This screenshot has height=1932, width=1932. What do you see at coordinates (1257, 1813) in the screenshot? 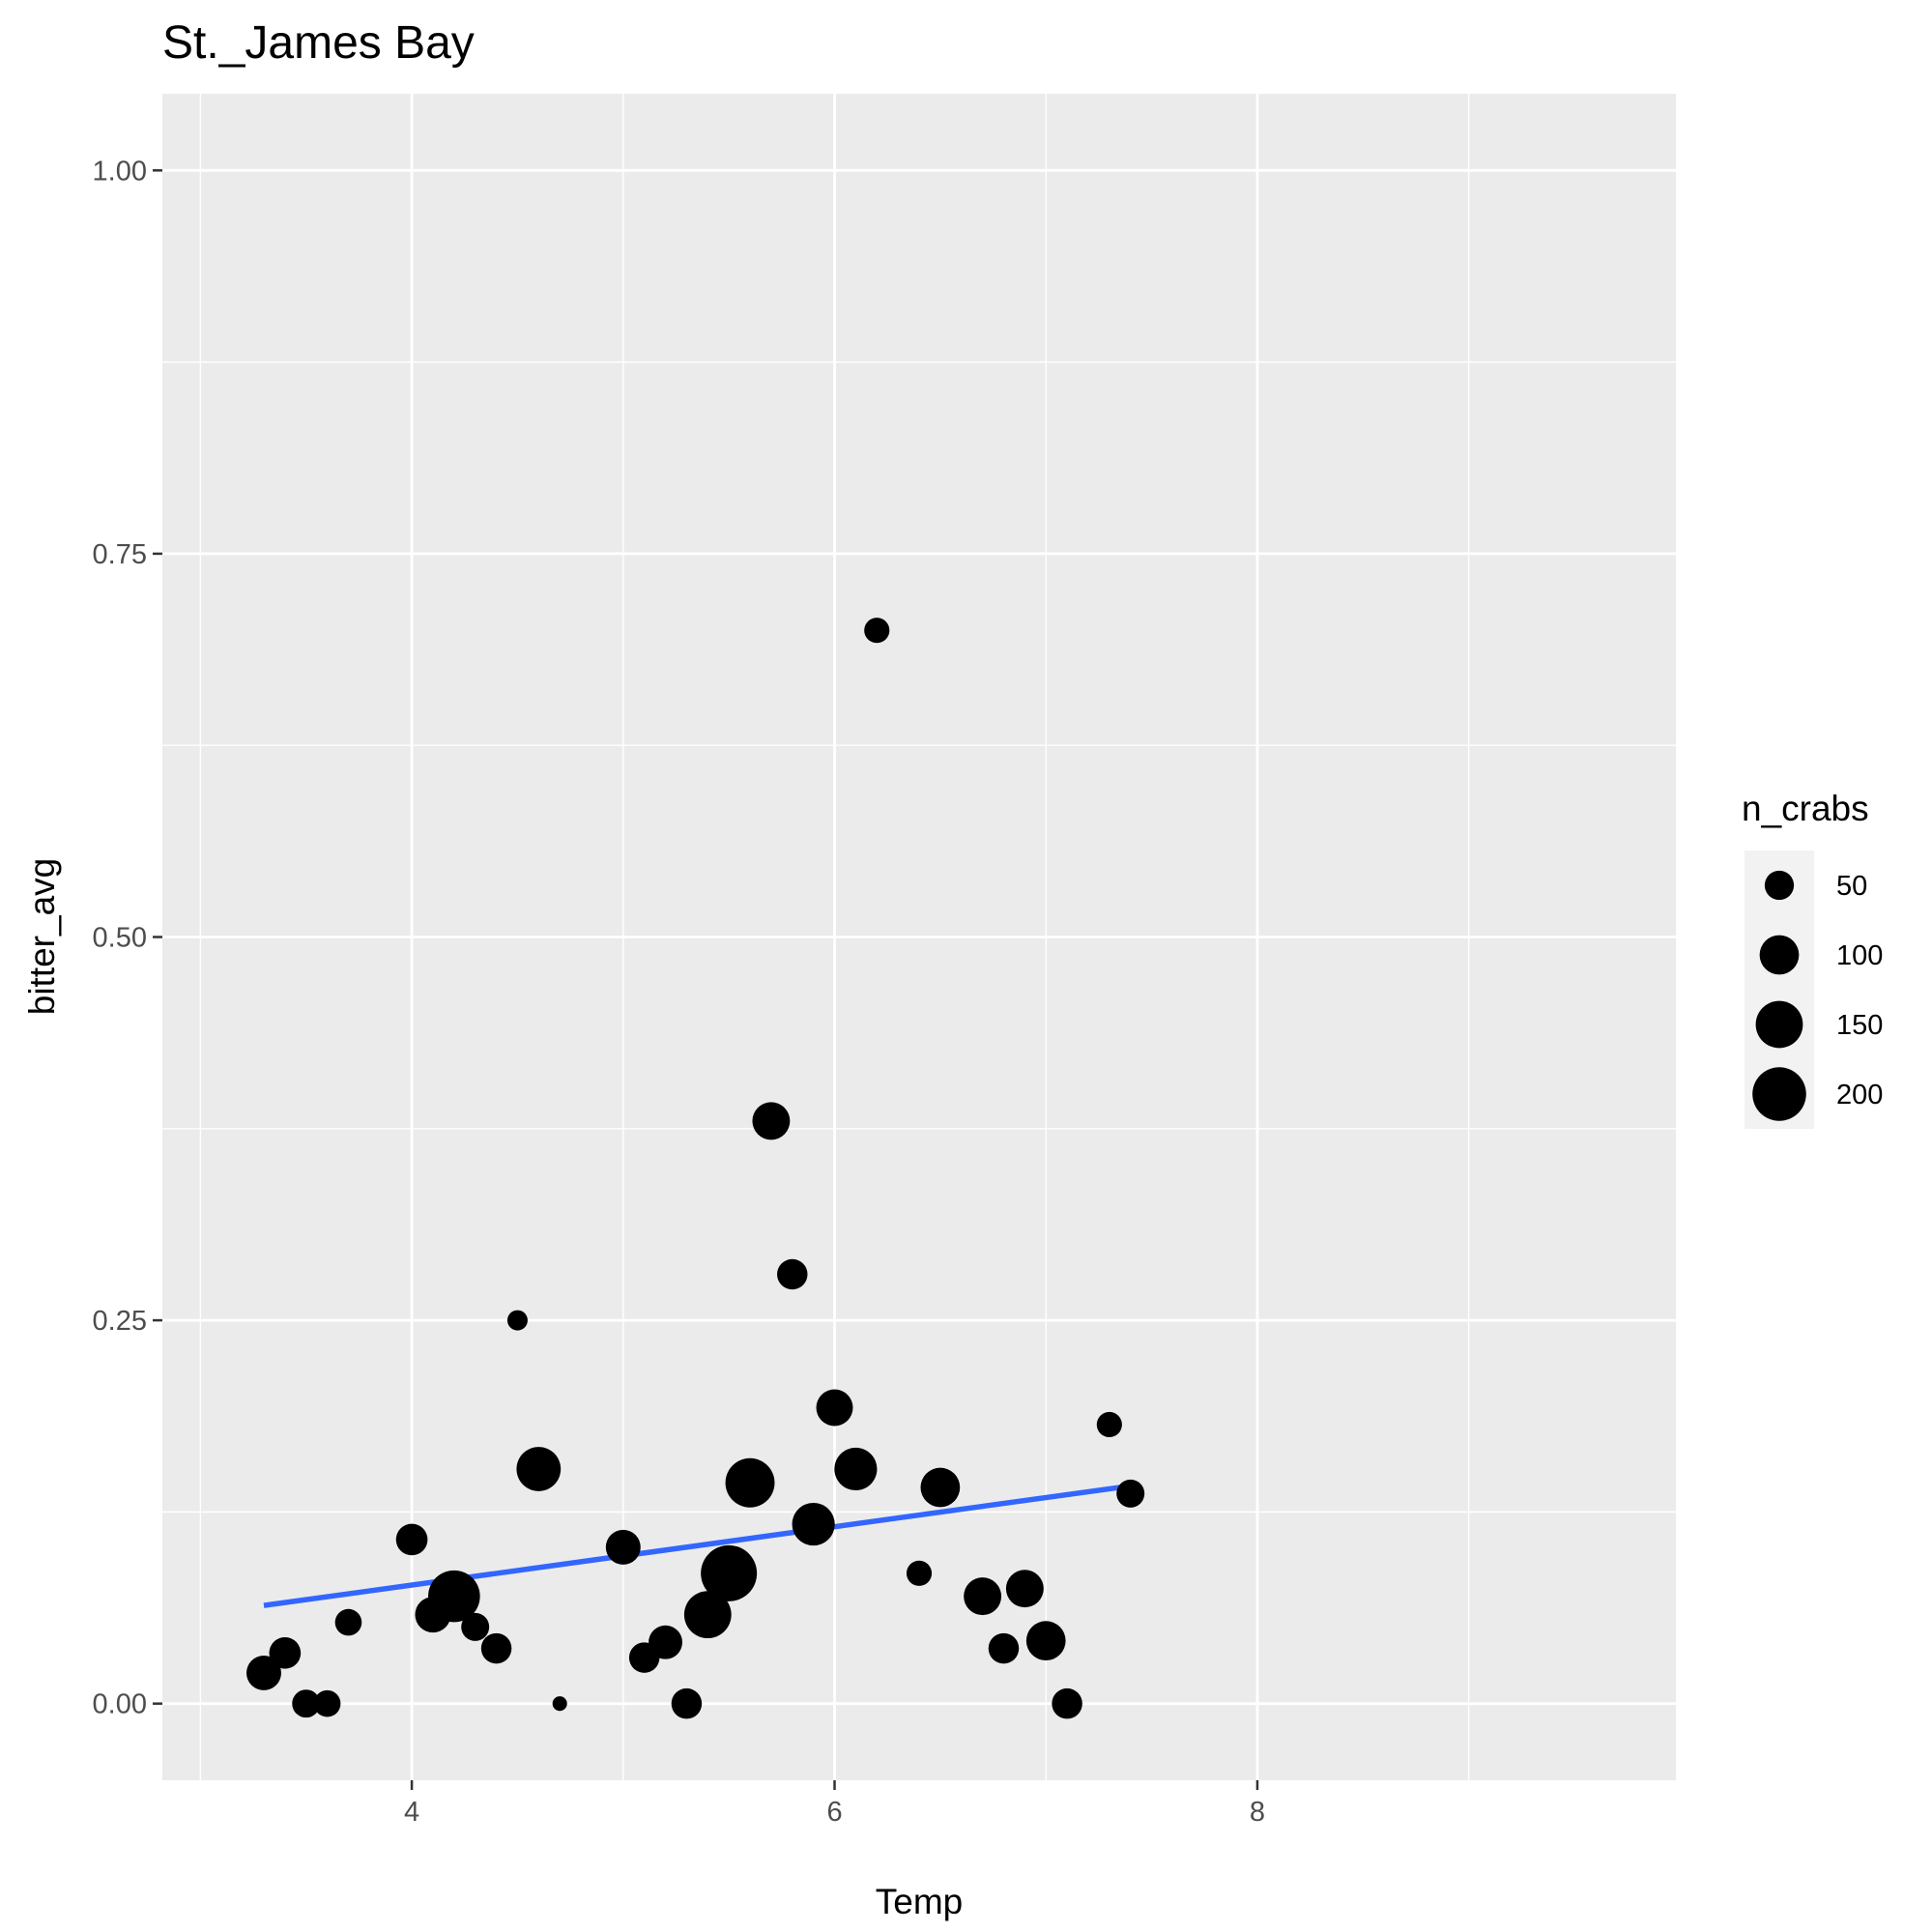
I see `x-tick-label: 8` at bounding box center [1257, 1813].